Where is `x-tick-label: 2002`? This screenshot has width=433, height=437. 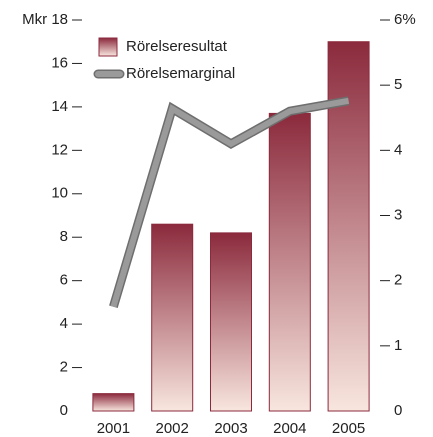
x-tick-label: 2002 is located at coordinates (172, 428).